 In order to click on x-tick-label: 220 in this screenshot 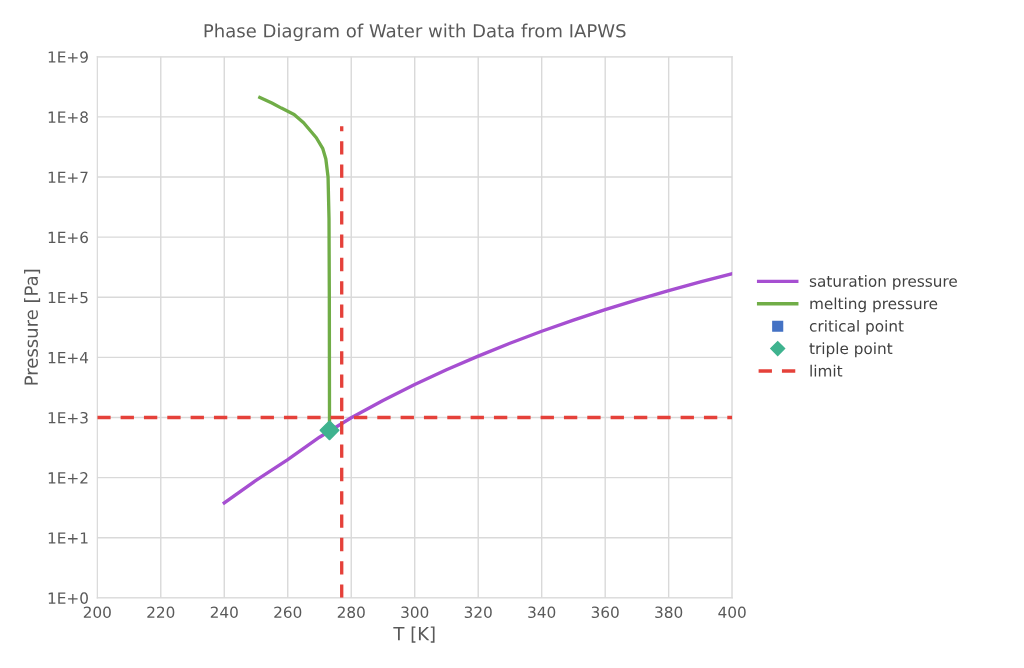, I will do `click(161, 612)`.